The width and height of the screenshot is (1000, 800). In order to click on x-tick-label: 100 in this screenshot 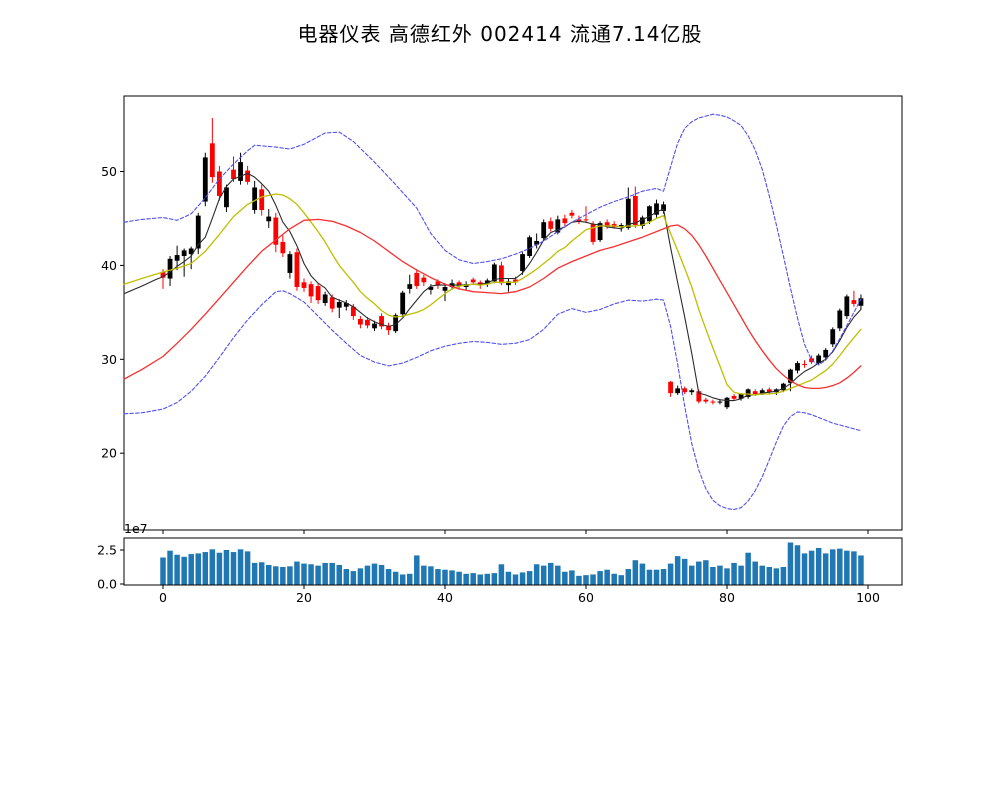, I will do `click(868, 597)`.